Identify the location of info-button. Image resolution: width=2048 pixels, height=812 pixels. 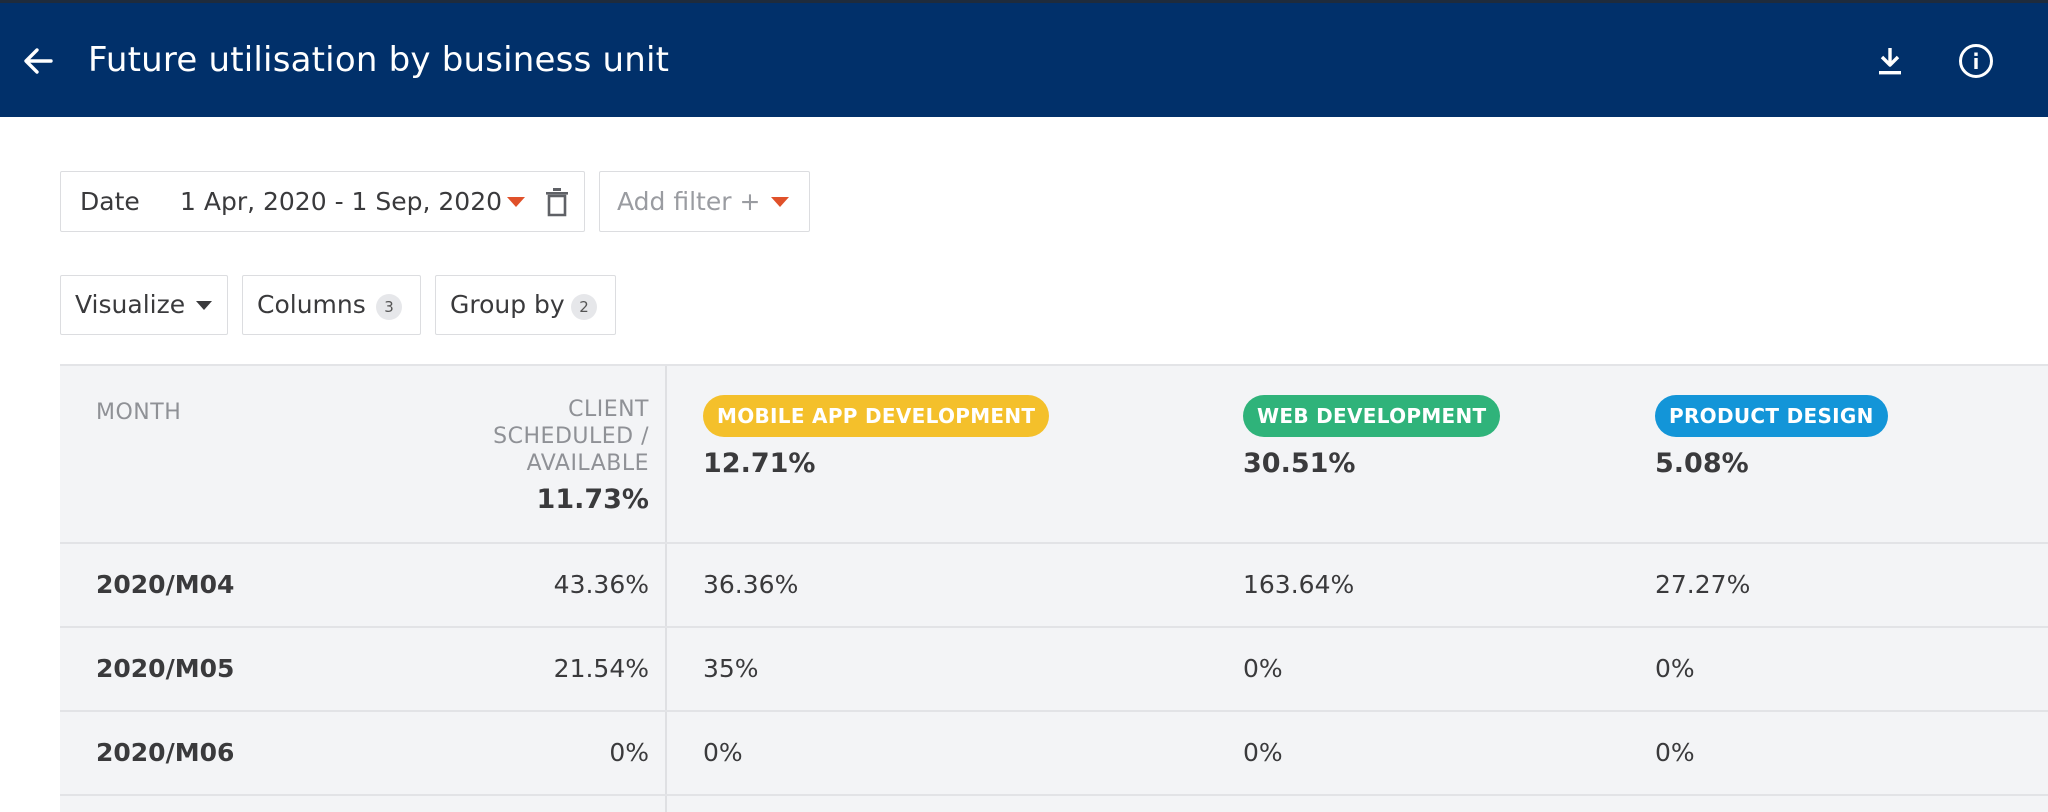
(1976, 61).